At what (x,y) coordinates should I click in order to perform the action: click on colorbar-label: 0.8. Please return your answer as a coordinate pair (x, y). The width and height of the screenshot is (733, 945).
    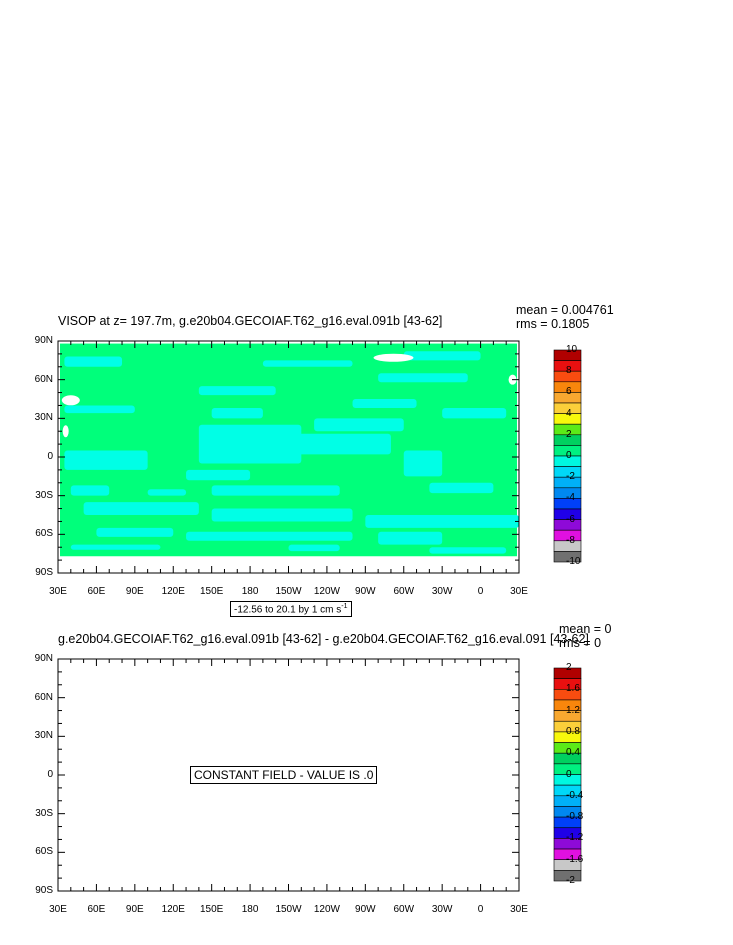
    Looking at the image, I should click on (573, 731).